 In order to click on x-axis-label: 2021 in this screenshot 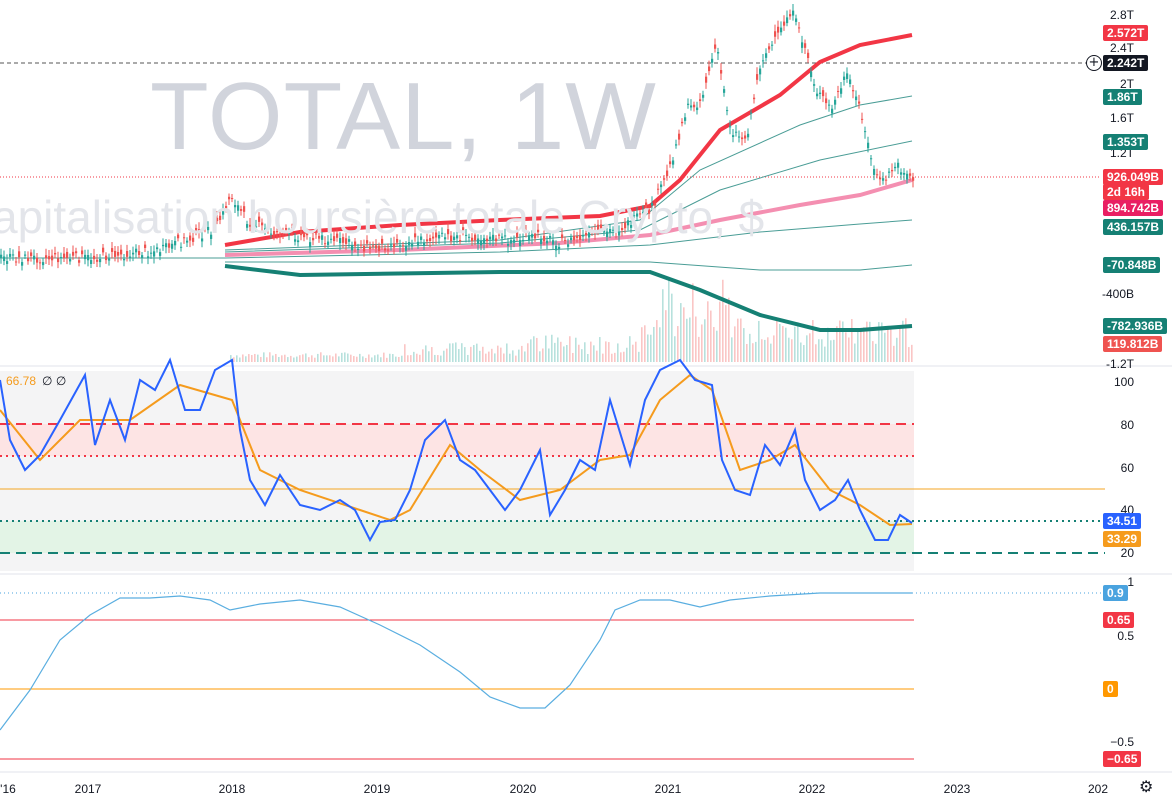, I will do `click(668, 789)`.